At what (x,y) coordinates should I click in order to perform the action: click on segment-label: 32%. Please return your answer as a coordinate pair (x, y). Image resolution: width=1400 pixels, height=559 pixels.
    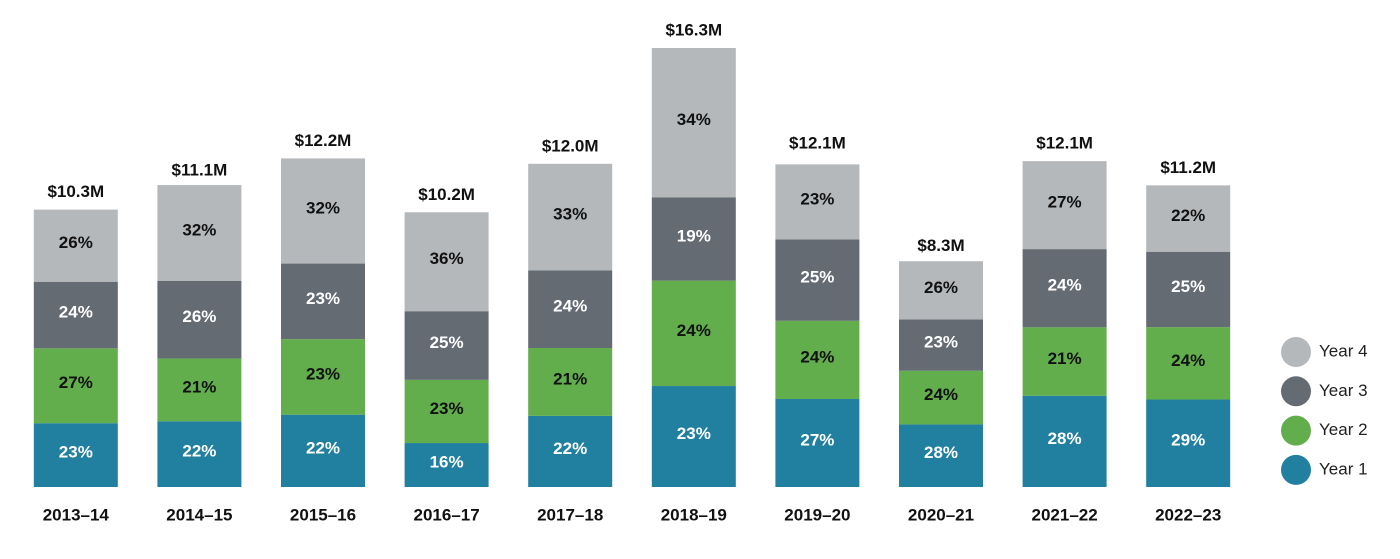
    Looking at the image, I should click on (199, 229).